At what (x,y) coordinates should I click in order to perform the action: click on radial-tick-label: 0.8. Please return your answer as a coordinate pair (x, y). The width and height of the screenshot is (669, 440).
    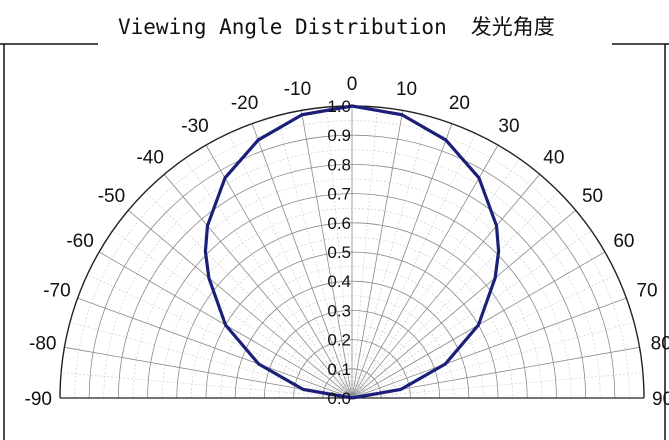
    Looking at the image, I should click on (339, 164).